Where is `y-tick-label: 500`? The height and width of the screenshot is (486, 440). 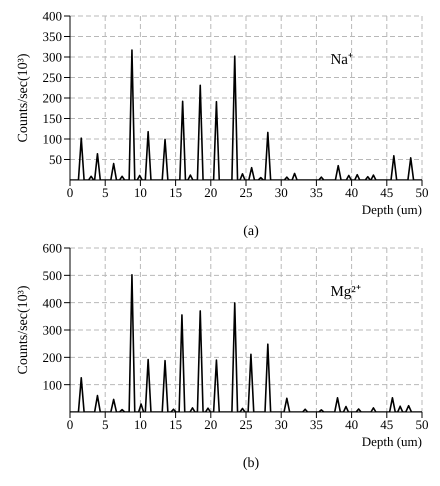 y-tick-label: 500 is located at coordinates (52, 275).